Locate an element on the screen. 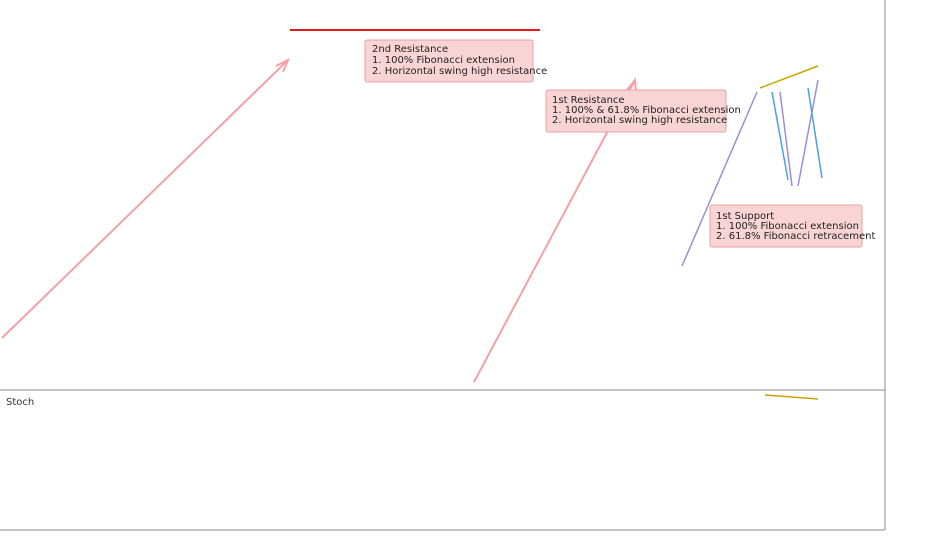  indicator-title: Stoch is located at coordinates (20, 402).